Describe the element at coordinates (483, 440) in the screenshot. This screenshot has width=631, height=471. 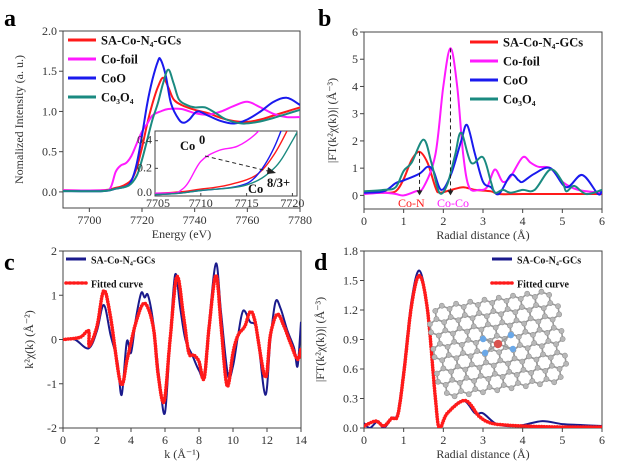
I see `x-tick-label: 3` at that location.